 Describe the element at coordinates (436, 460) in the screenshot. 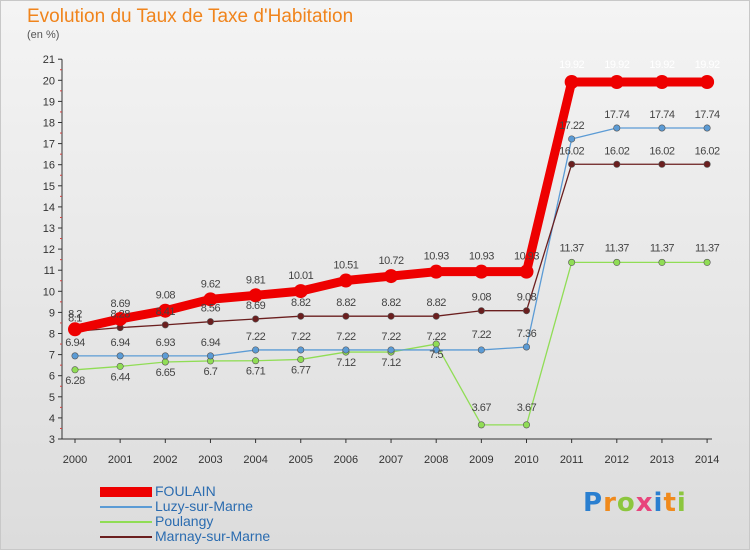

I see `x-tick-label: 2008` at that location.